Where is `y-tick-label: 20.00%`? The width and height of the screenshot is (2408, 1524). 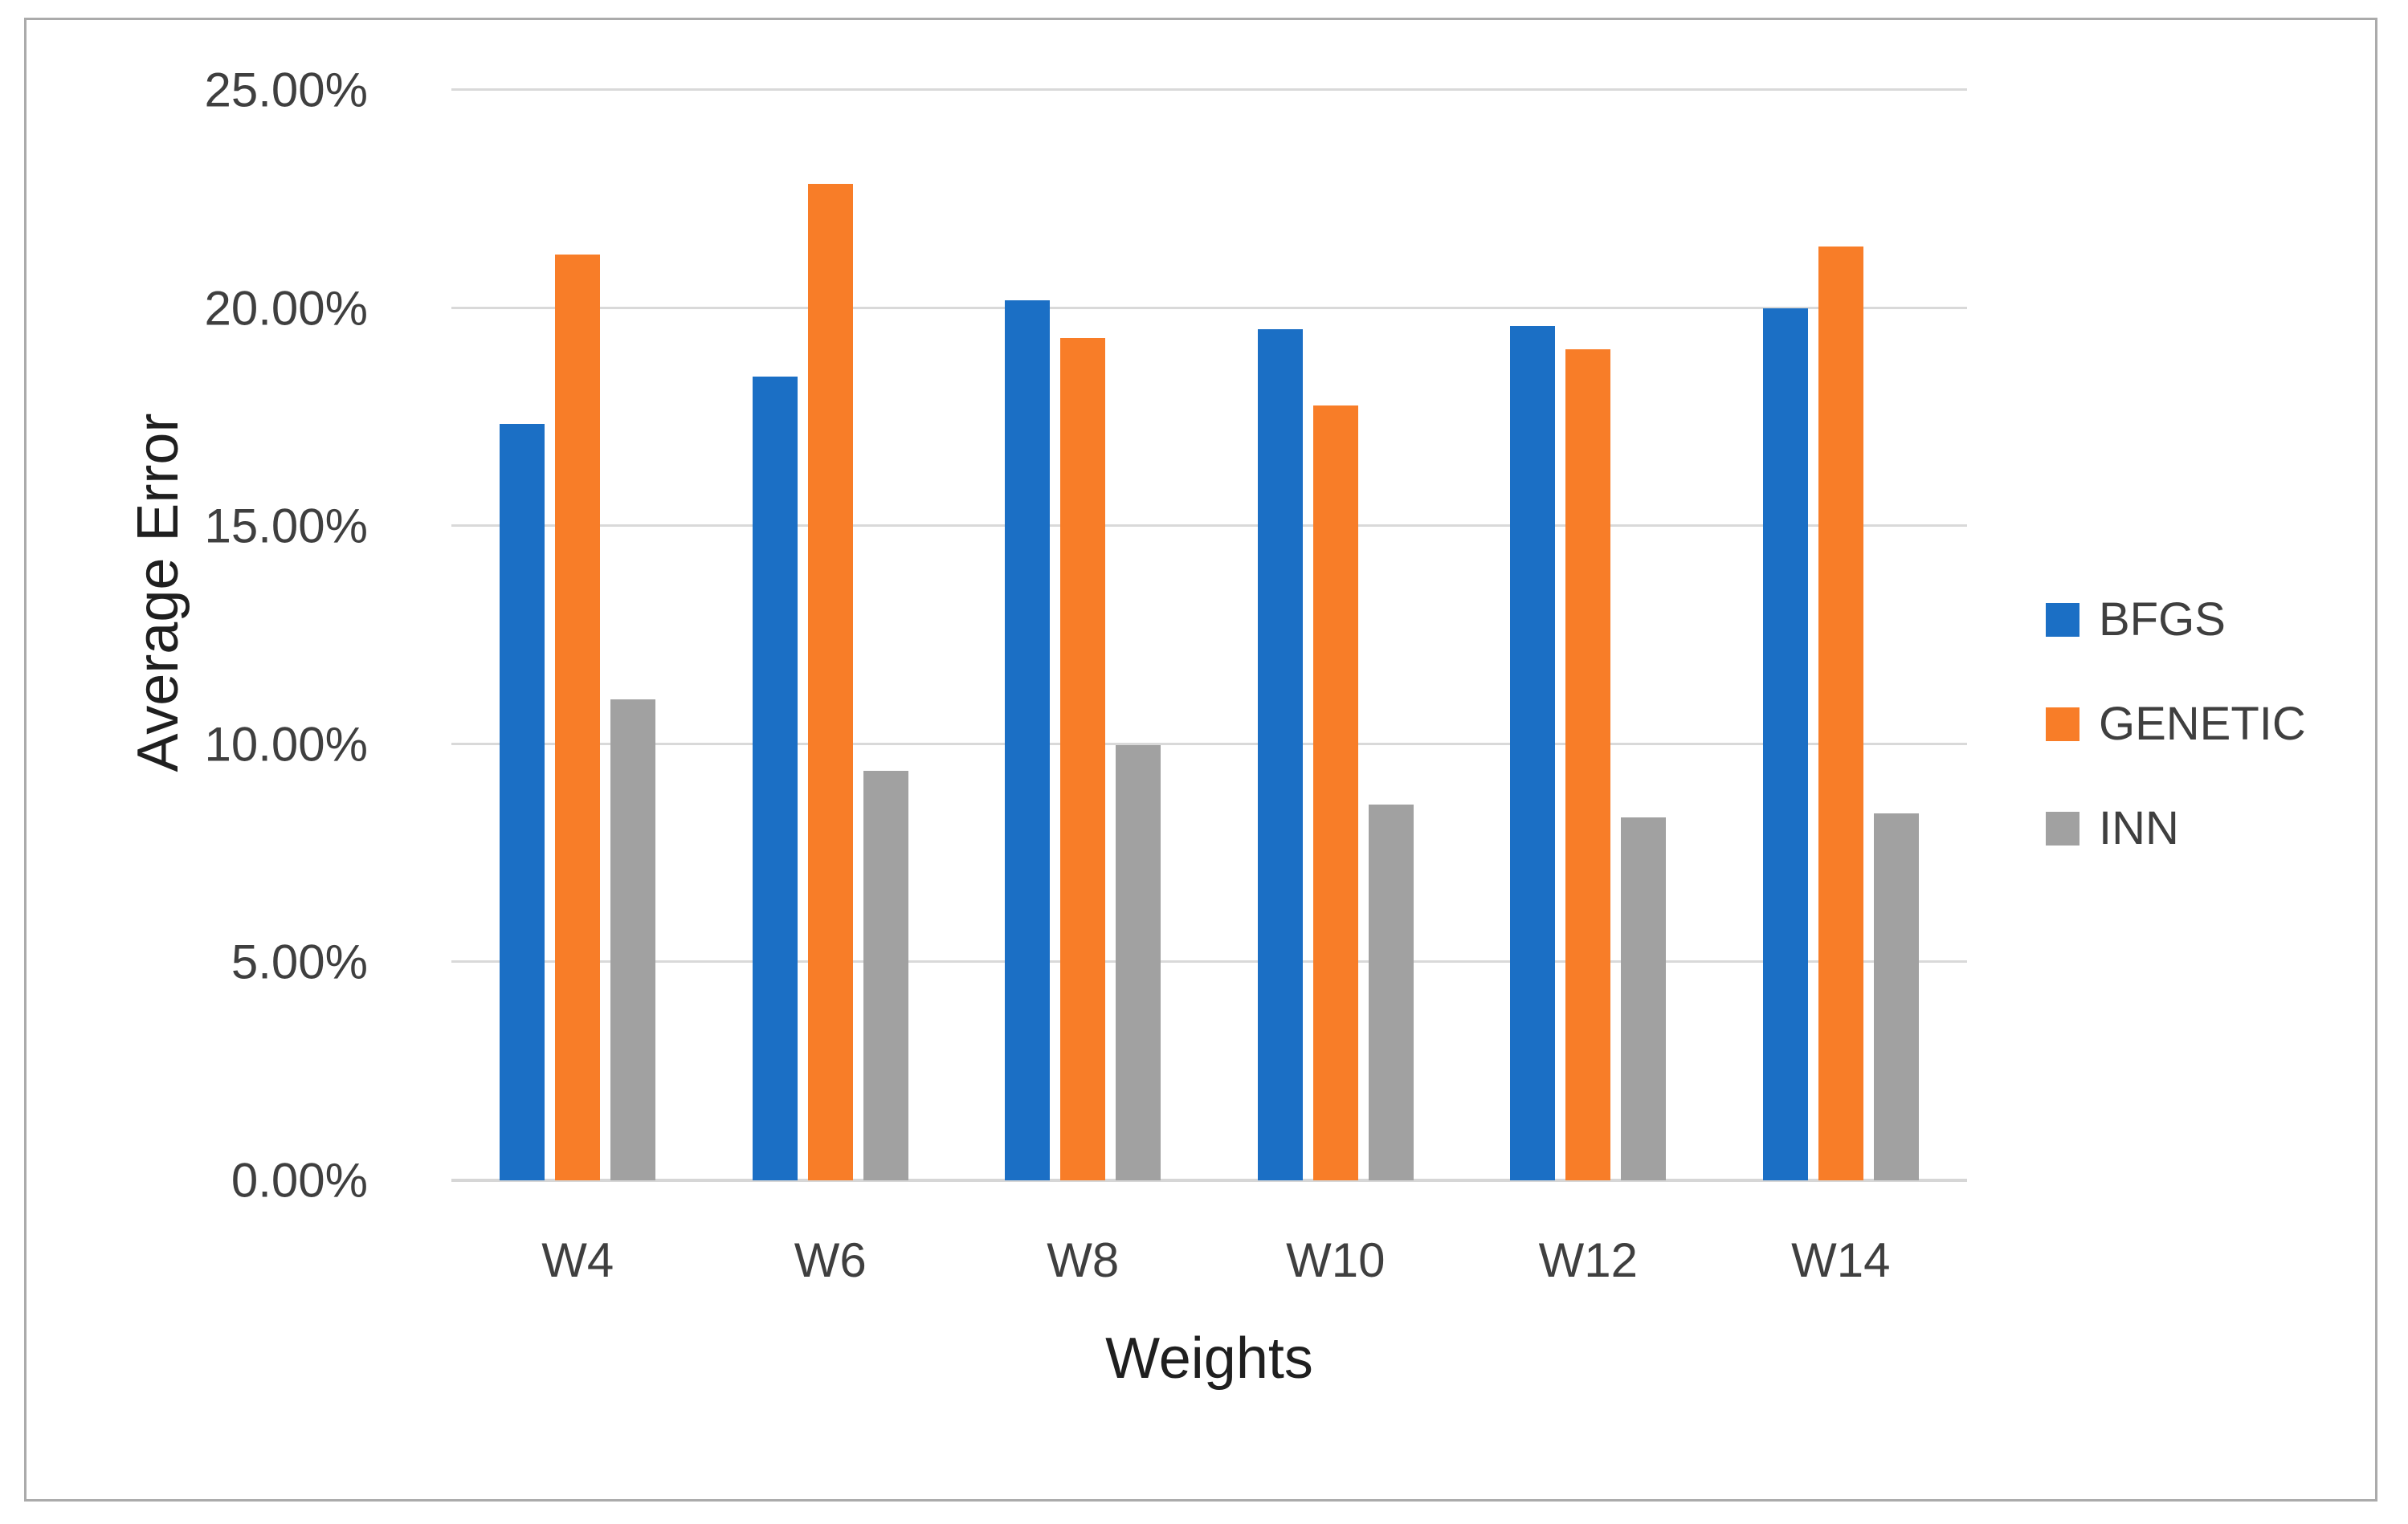 y-tick-label: 20.00% is located at coordinates (286, 308).